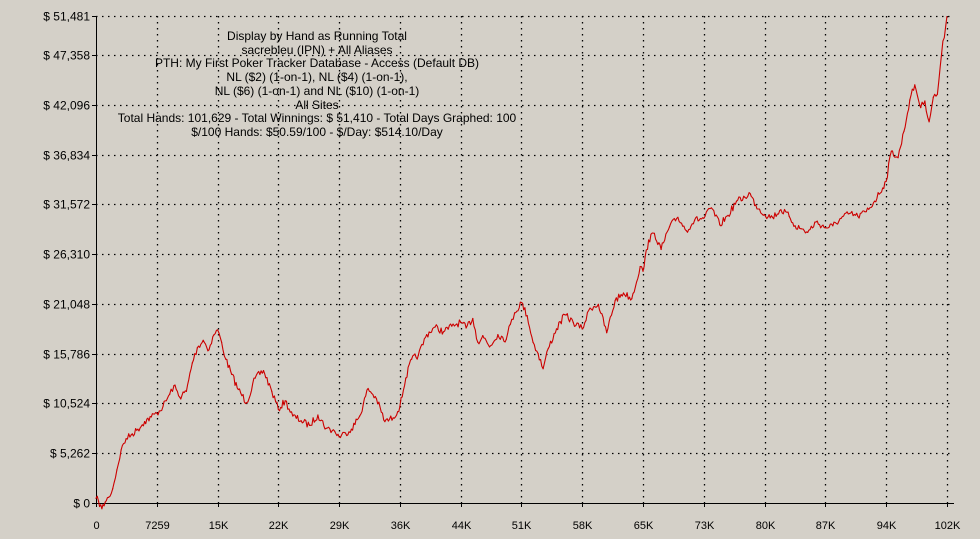  I want to click on x-tick-label: 29K, so click(340, 526).